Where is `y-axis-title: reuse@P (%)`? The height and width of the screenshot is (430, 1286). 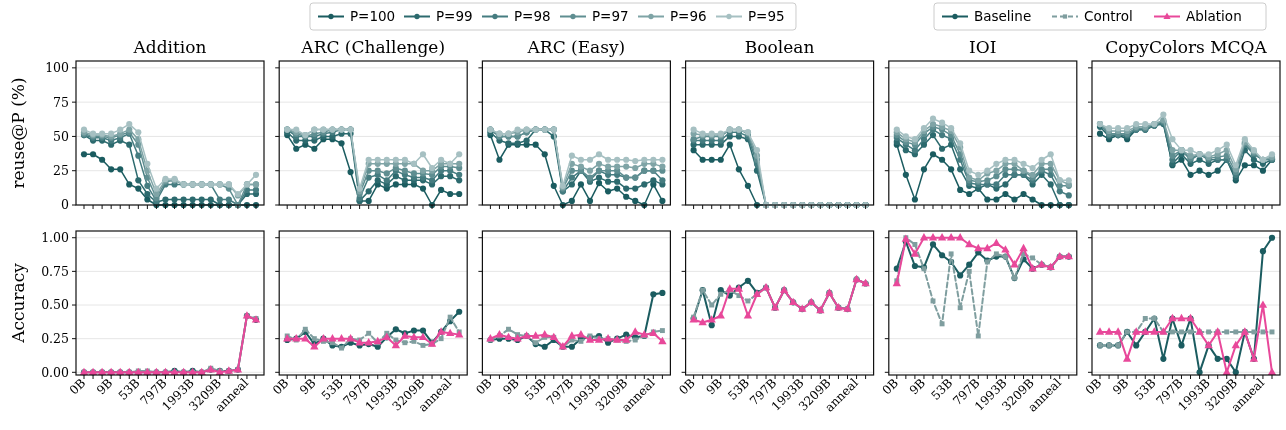 y-axis-title: reuse@P (%) is located at coordinates (18, 133).